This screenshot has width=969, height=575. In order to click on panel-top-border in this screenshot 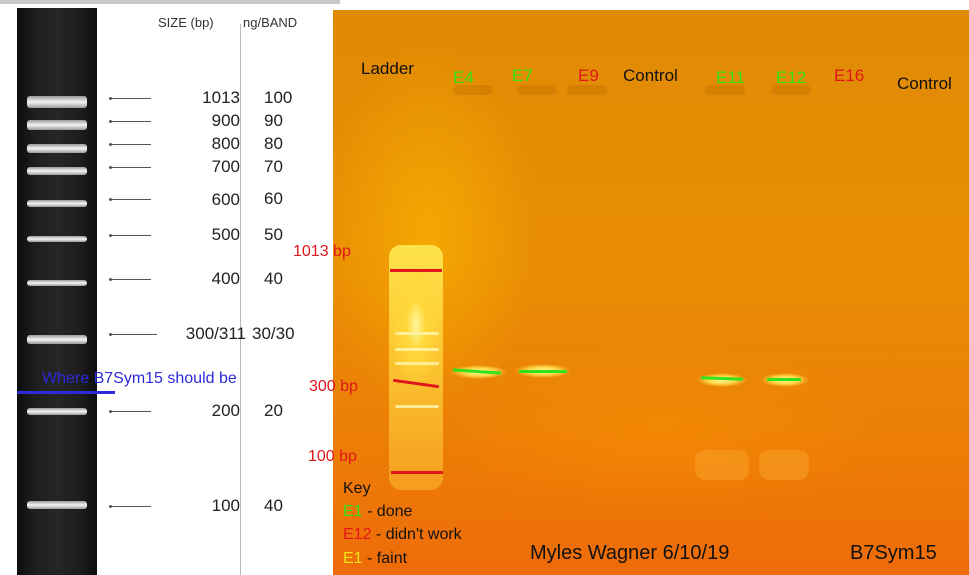, I will do `click(170, 2)`.